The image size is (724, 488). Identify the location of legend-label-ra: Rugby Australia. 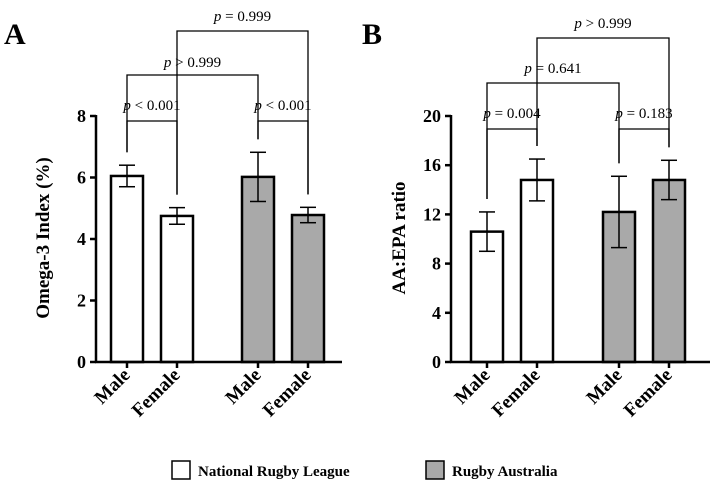
(505, 472).